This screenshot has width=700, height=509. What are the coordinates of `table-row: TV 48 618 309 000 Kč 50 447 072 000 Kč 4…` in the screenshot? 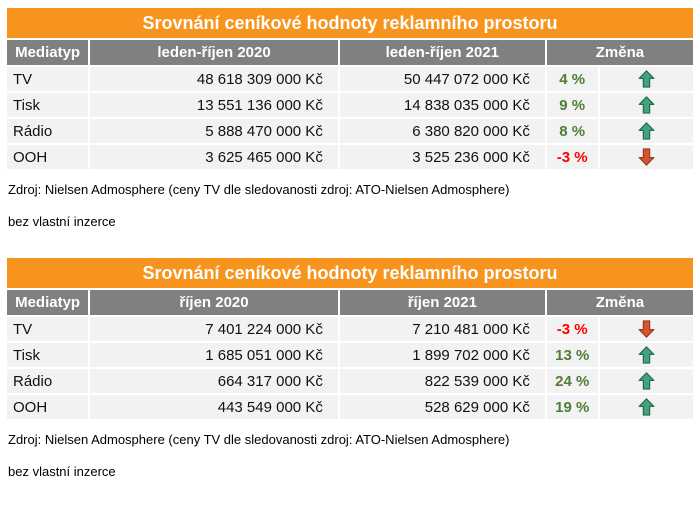 It's located at (350, 79).